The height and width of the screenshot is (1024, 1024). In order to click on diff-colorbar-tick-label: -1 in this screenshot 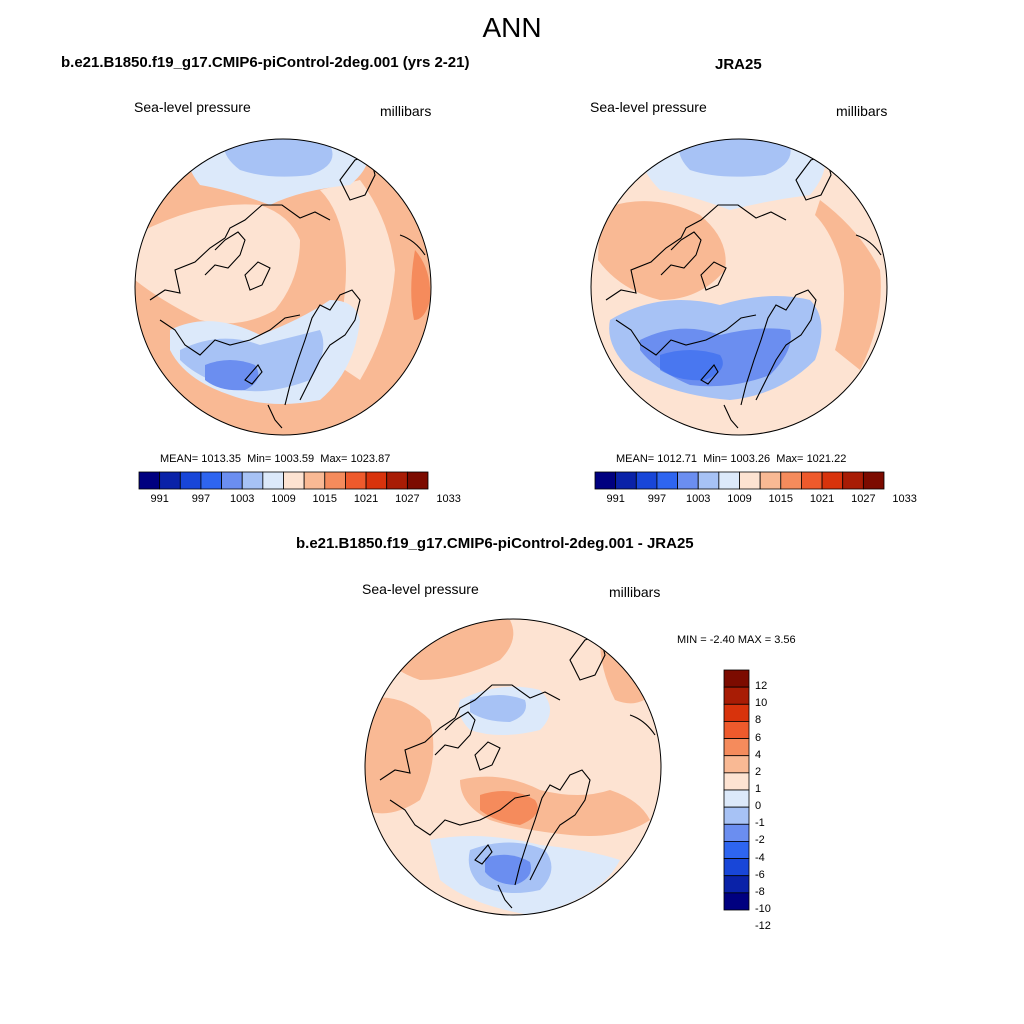, I will do `click(760, 823)`.